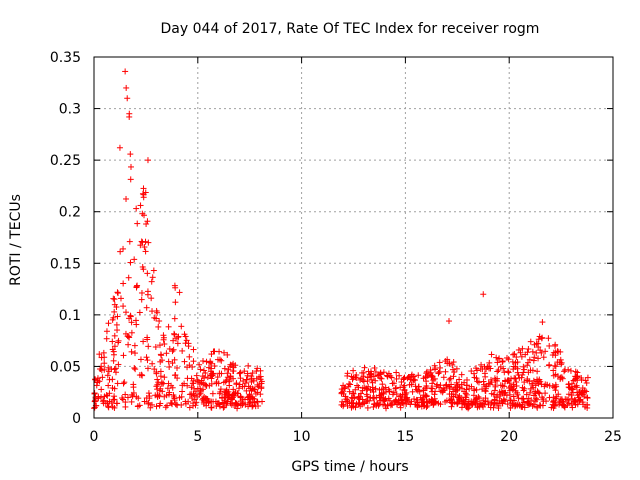  What do you see at coordinates (70, 213) in the screenshot?
I see `y-tick-label: 0.2` at bounding box center [70, 213].